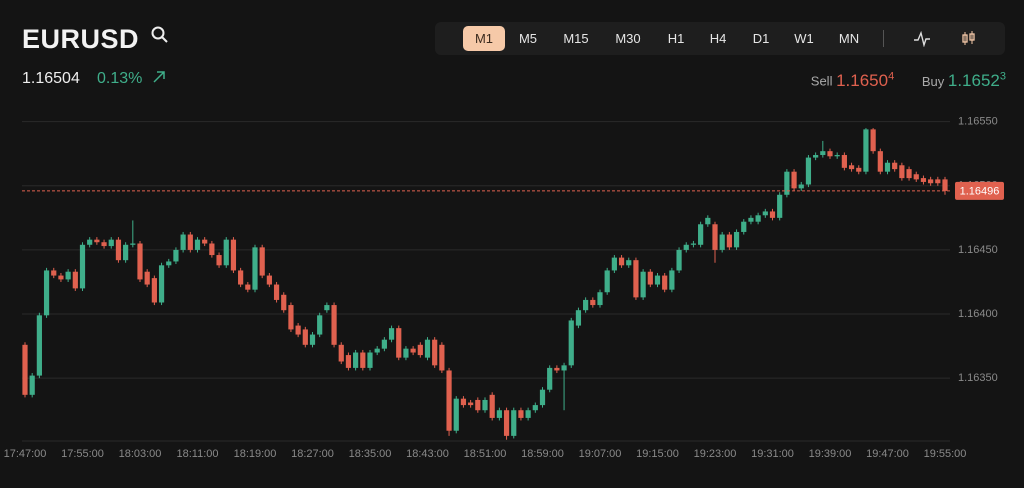 The height and width of the screenshot is (488, 1024). What do you see at coordinates (676, 38) in the screenshot?
I see `timeframe-button: H1` at bounding box center [676, 38].